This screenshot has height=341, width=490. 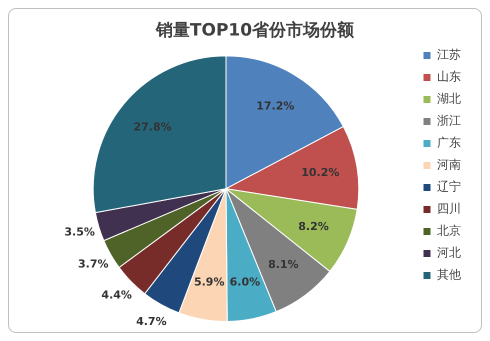 What do you see at coordinates (151, 321) in the screenshot?
I see `data-label: 4.7%` at bounding box center [151, 321].